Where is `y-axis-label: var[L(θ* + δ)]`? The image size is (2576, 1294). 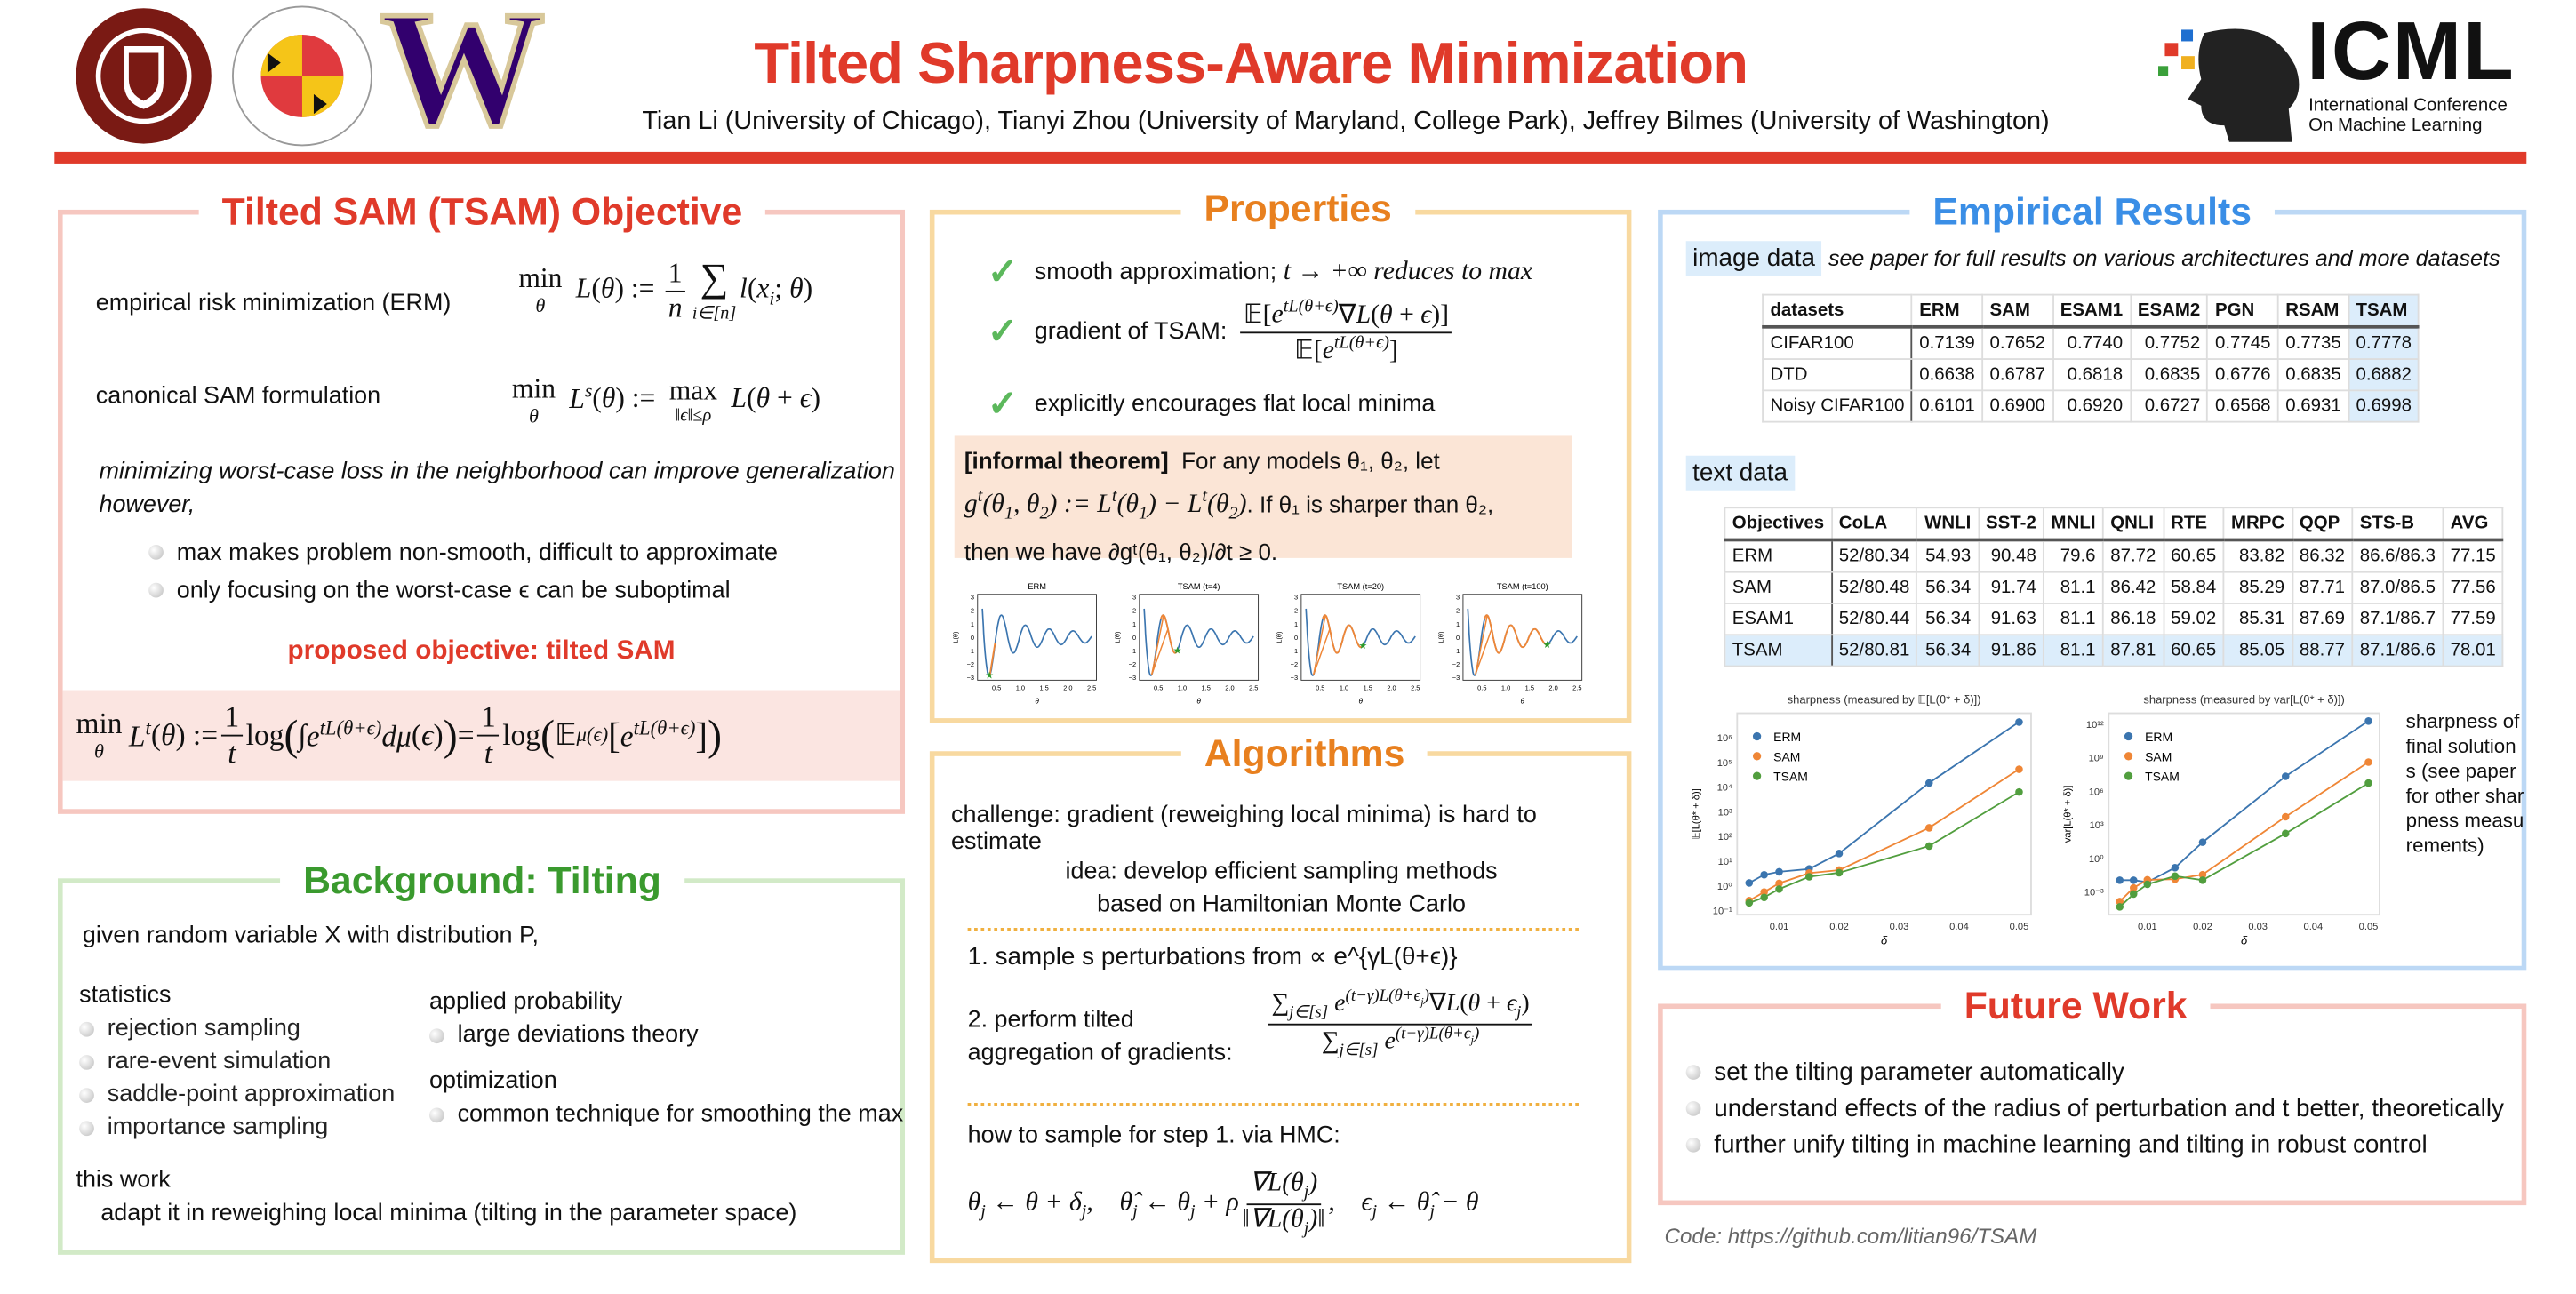 y-axis-label: var[L(θ* + δ)] is located at coordinates (2068, 814).